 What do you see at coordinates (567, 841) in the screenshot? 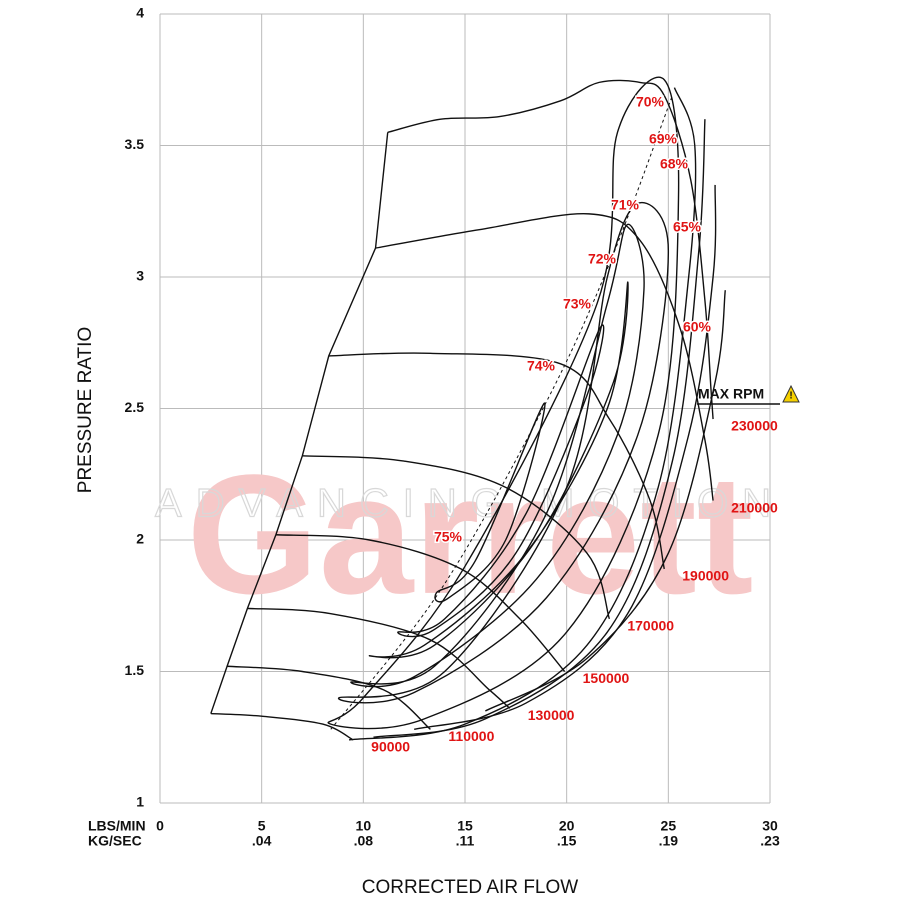
I see `x2-tick-label: .15` at bounding box center [567, 841].